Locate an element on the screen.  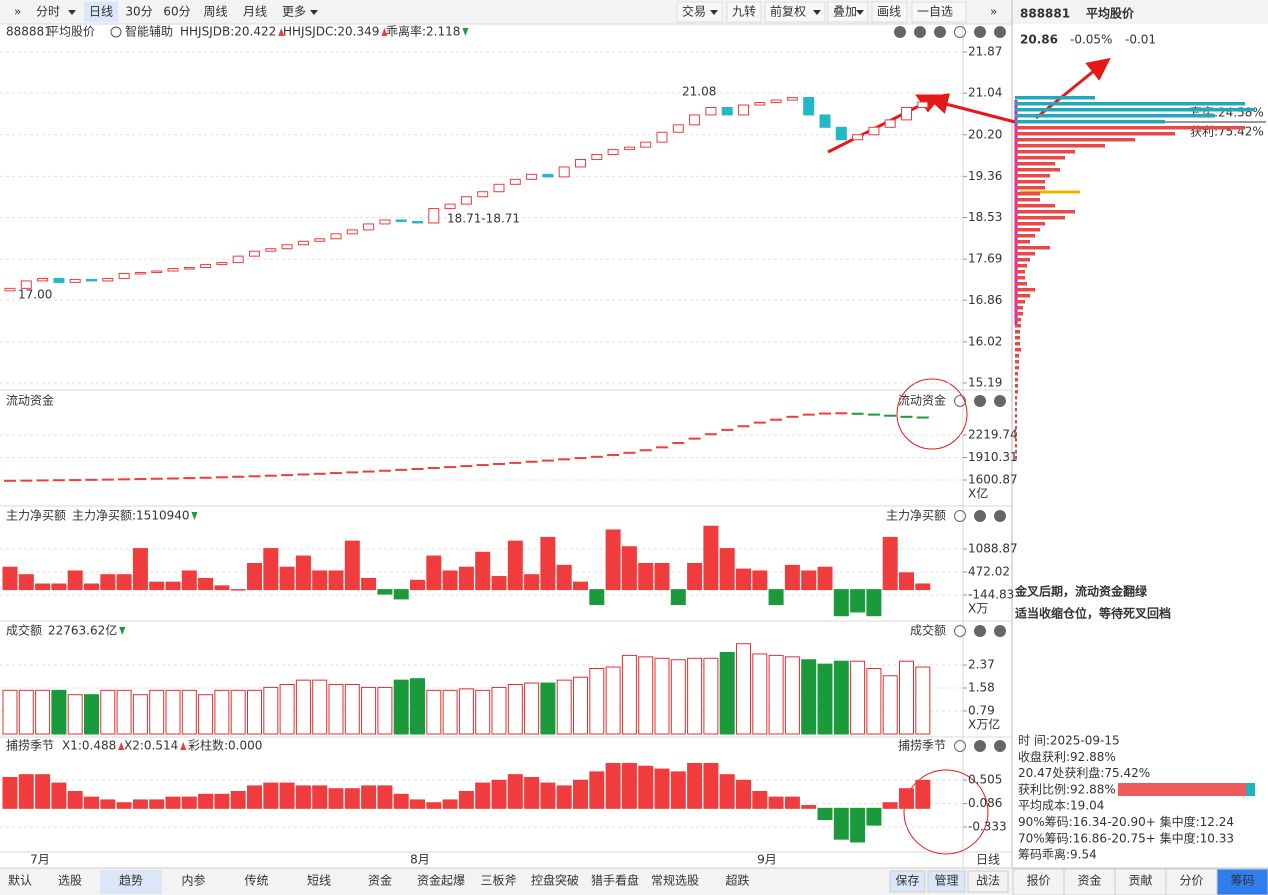
price-annotation: 18.71-18.71 is located at coordinates (483, 219).